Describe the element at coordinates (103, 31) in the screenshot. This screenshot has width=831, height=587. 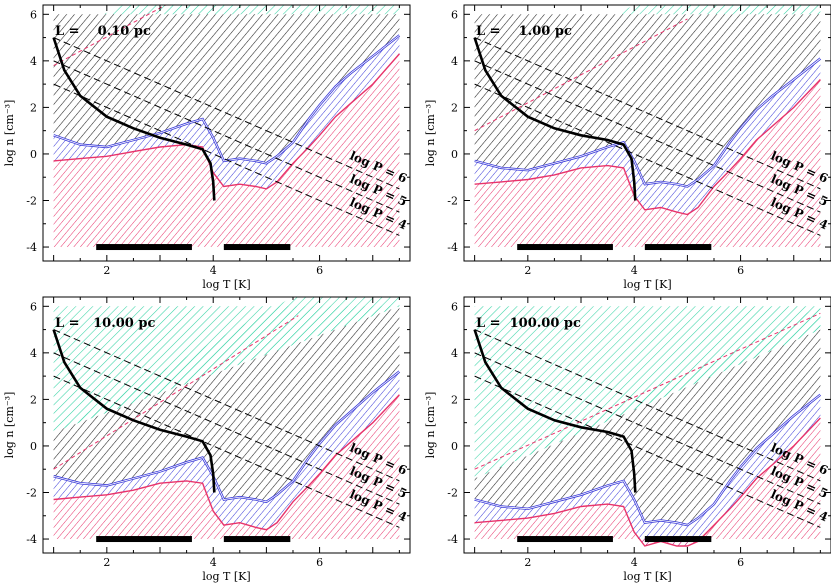
I see `panel-title: L = 0.10 pc` at that location.